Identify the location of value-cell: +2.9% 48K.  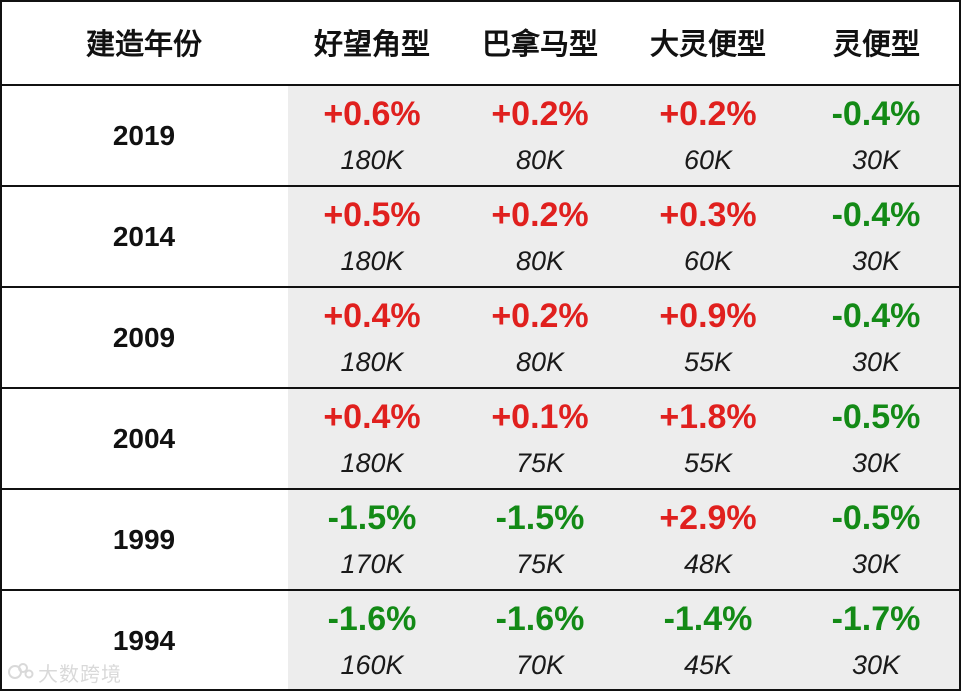
(708, 540).